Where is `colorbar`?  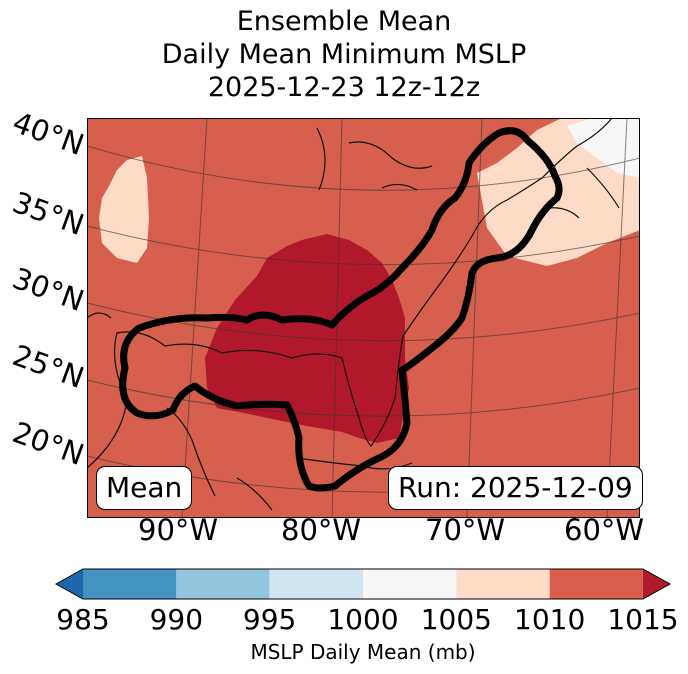 colorbar is located at coordinates (363, 584).